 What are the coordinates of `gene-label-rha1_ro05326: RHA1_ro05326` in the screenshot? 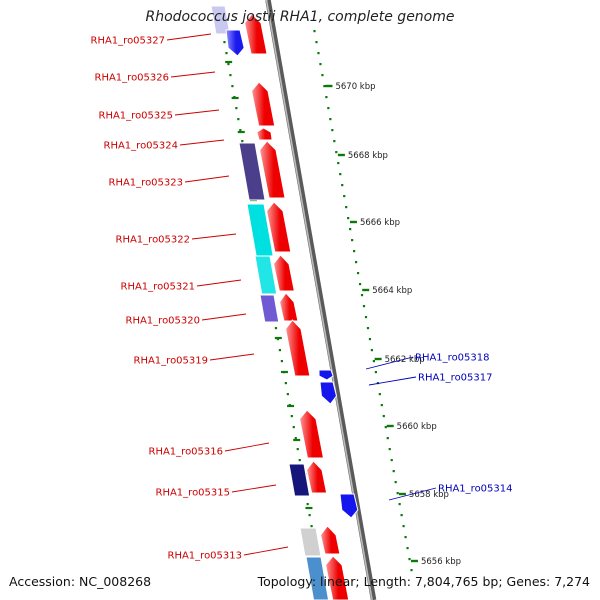 It's located at (132, 78).